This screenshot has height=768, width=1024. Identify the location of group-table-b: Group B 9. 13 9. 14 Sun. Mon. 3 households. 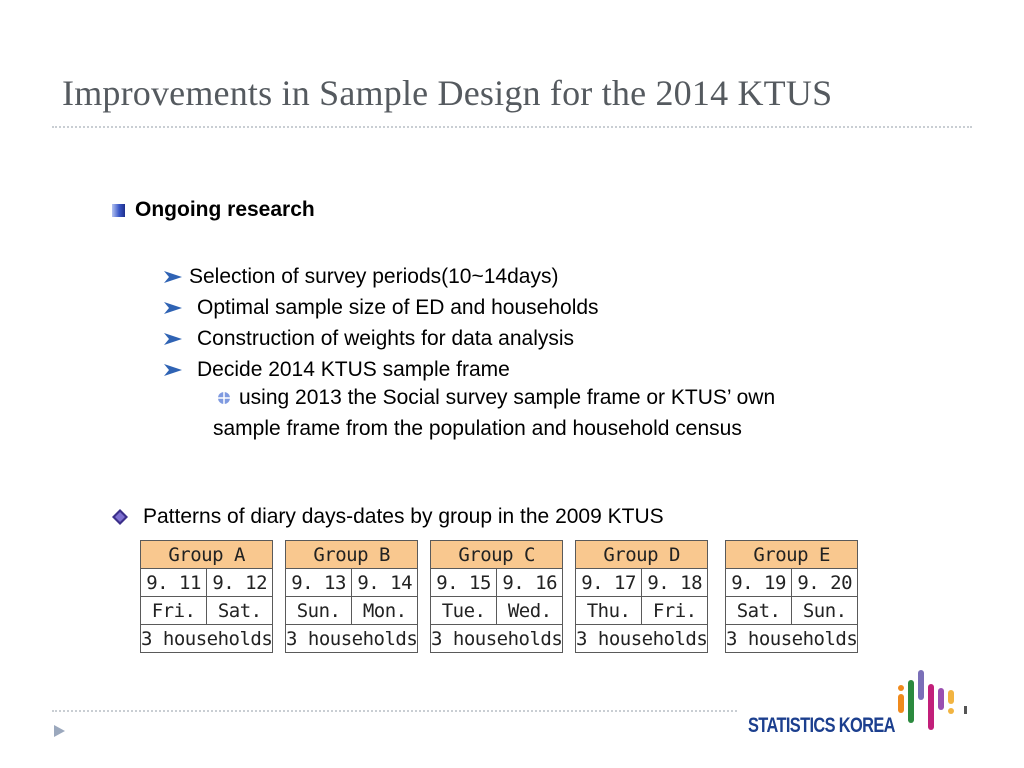
(351, 596).